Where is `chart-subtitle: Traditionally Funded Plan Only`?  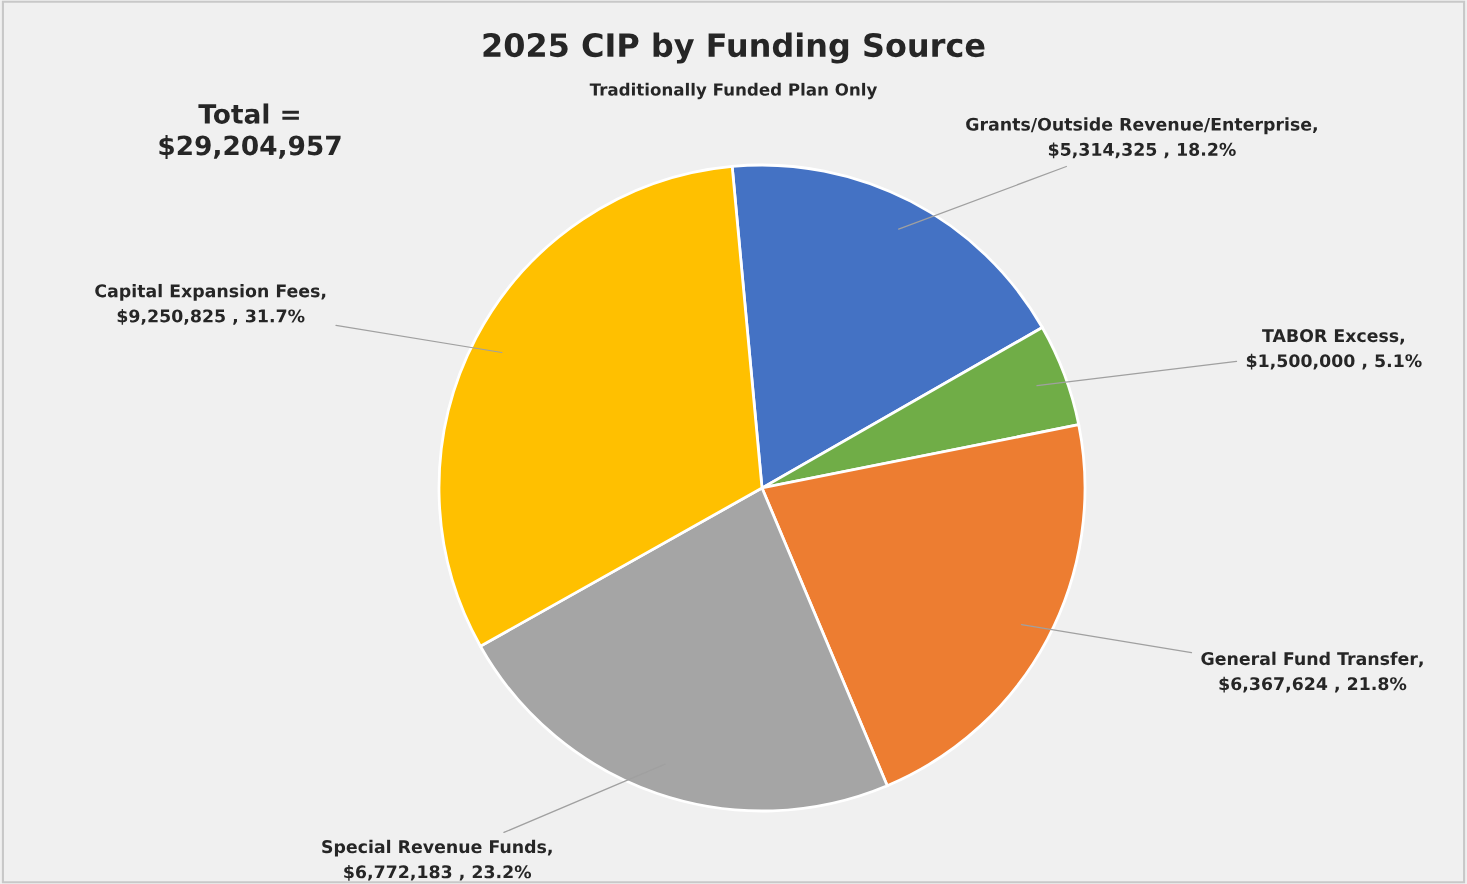
chart-subtitle: Traditionally Funded Plan Only is located at coordinates (733, 91).